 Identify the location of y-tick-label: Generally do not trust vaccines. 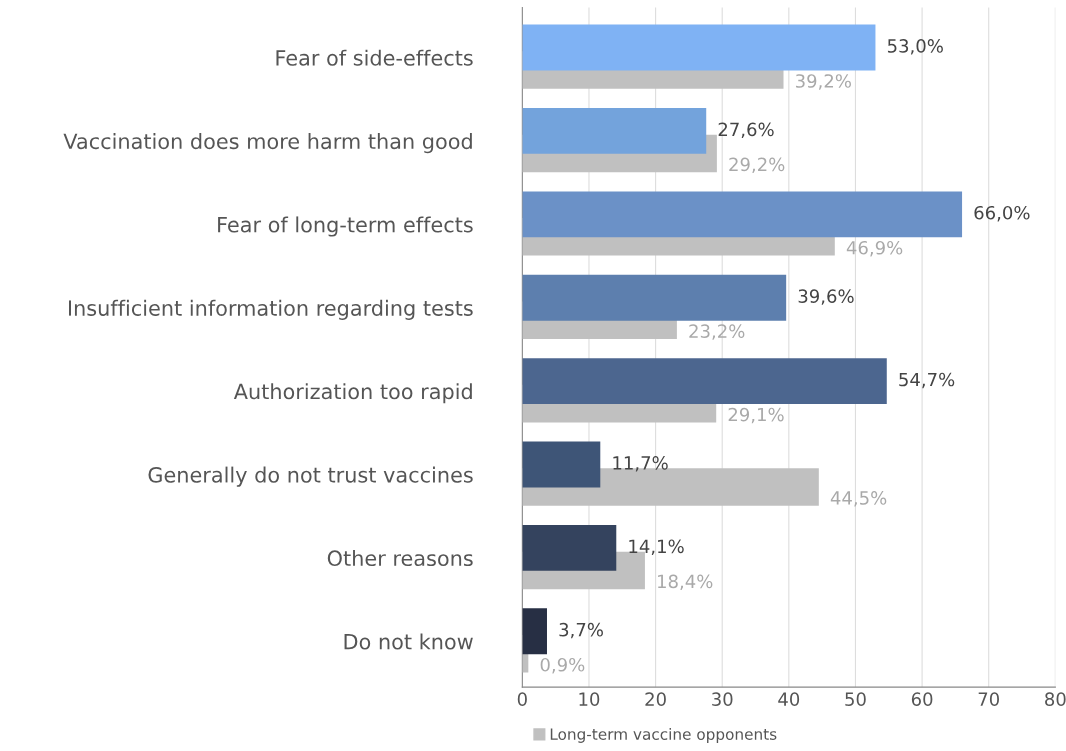
(310, 476).